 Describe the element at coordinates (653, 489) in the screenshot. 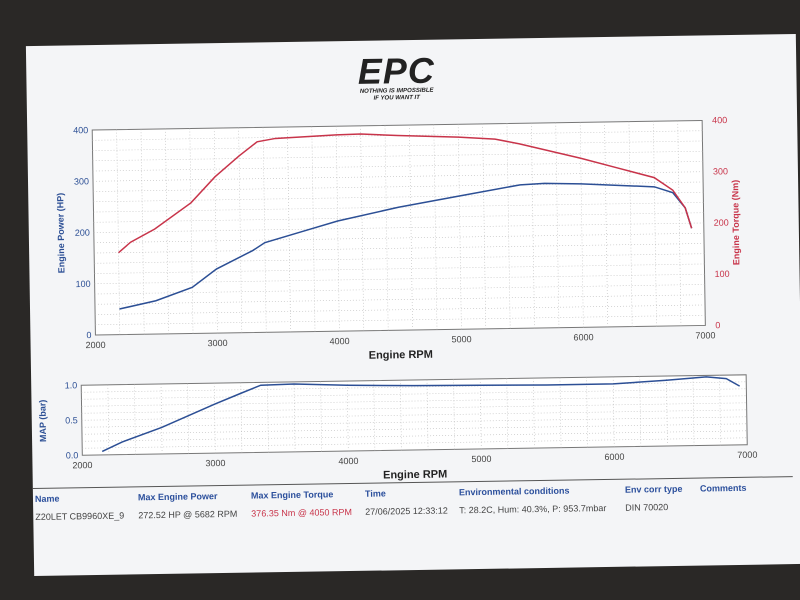

I see `header-env-corr: Env corr type` at that location.